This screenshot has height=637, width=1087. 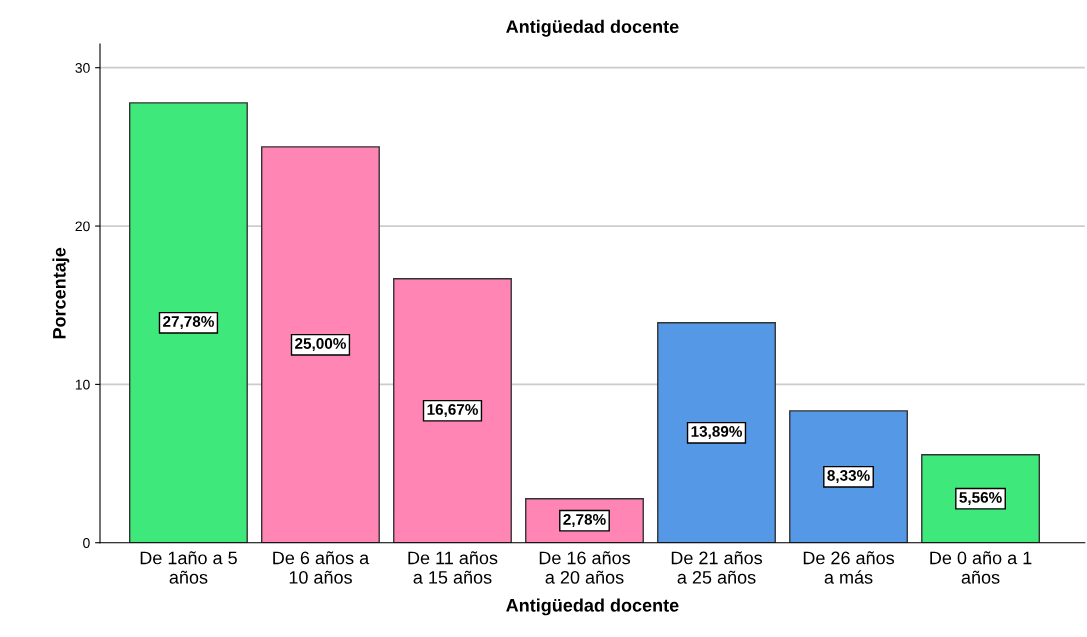 What do you see at coordinates (188, 567) in the screenshot?
I see `x-tick-label: De 1año a 5 años` at bounding box center [188, 567].